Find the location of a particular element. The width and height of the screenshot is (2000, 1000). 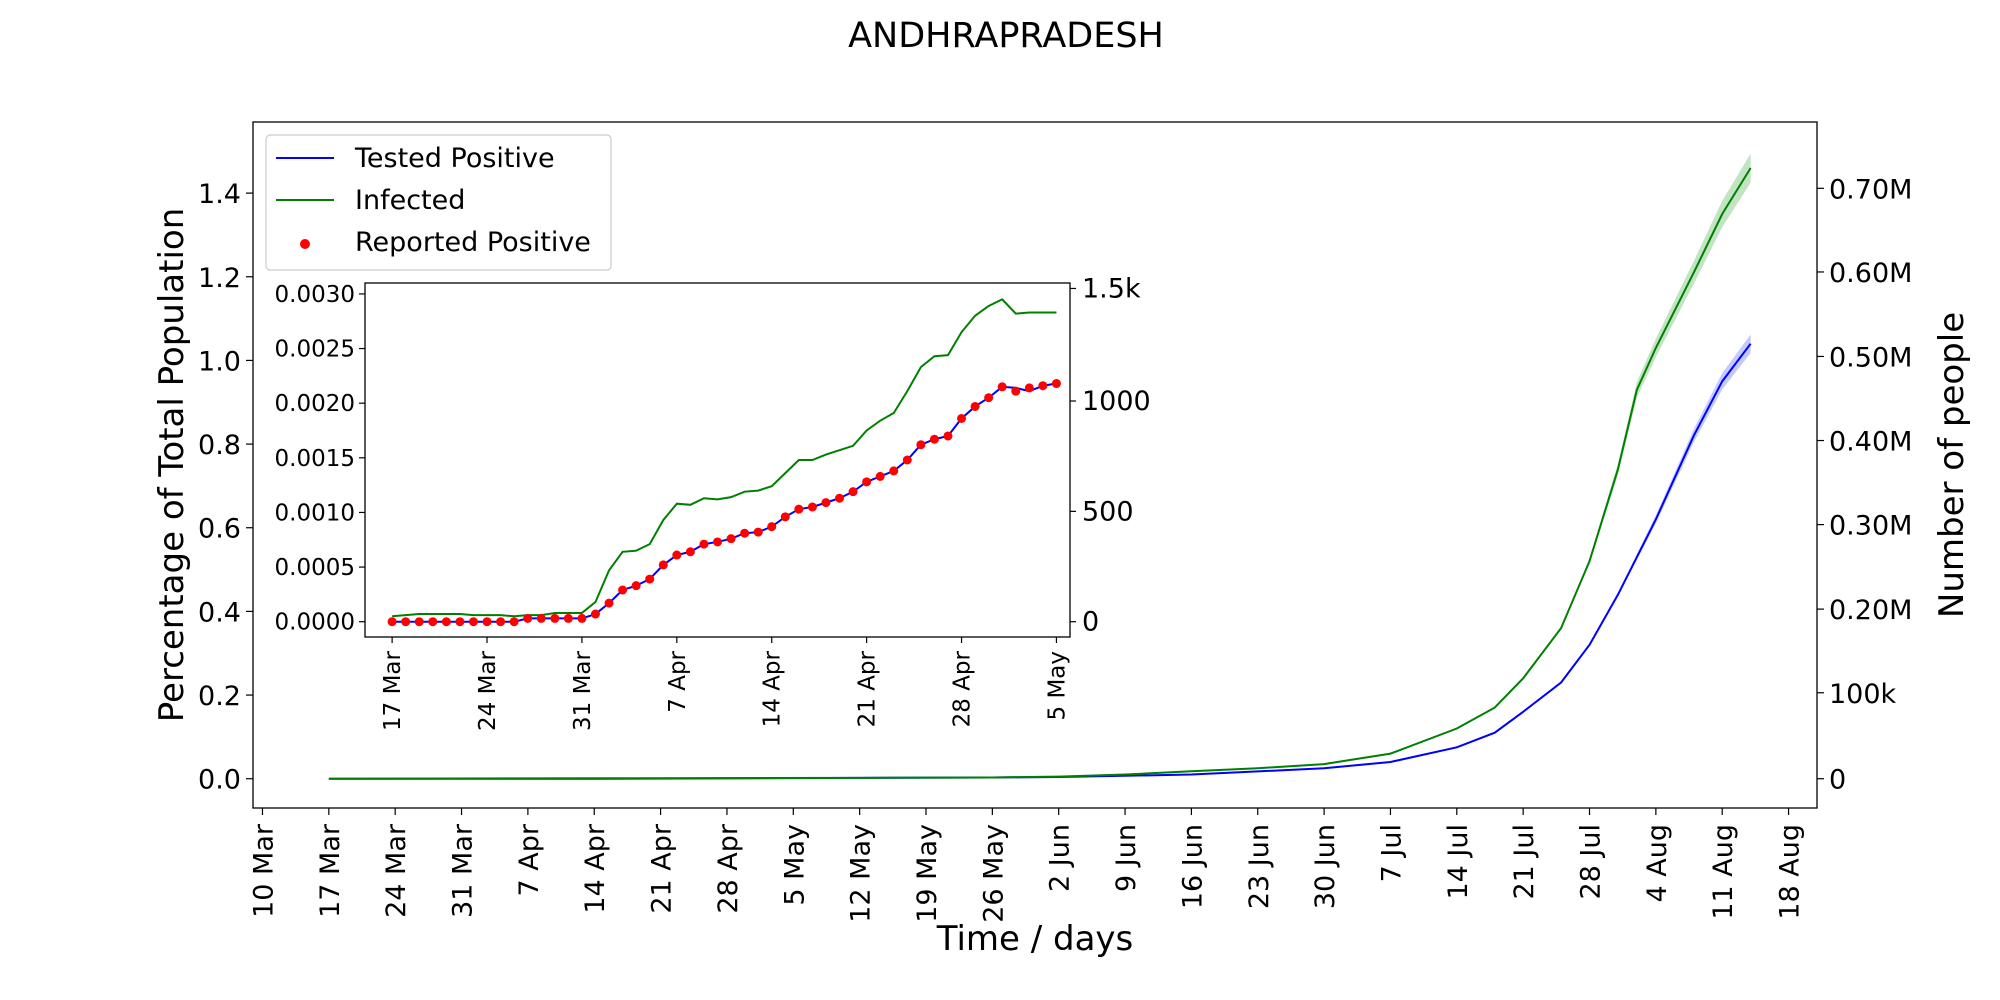

y-tick-label: 1.2 is located at coordinates (219, 278).